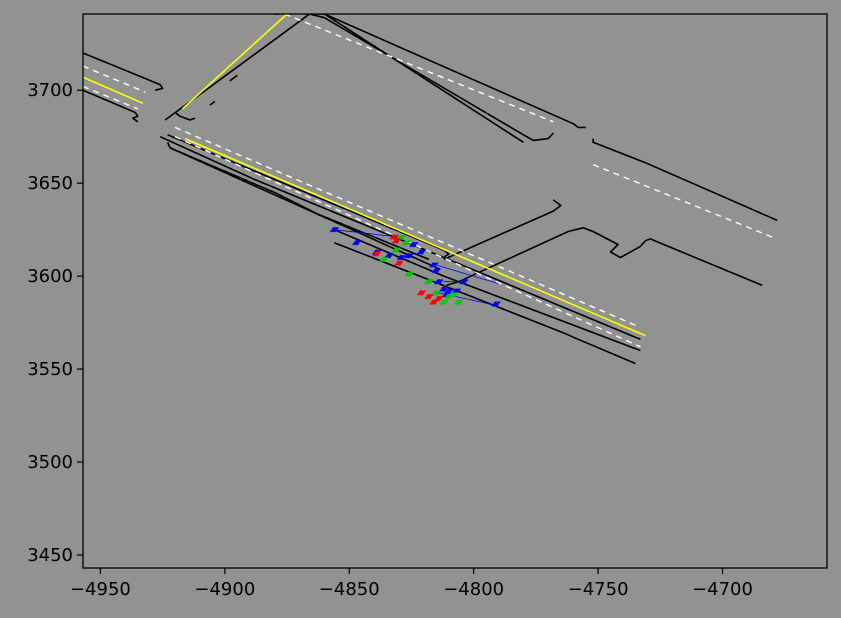  What do you see at coordinates (598, 589) in the screenshot?
I see `x-tick-label-4: −4750` at bounding box center [598, 589].